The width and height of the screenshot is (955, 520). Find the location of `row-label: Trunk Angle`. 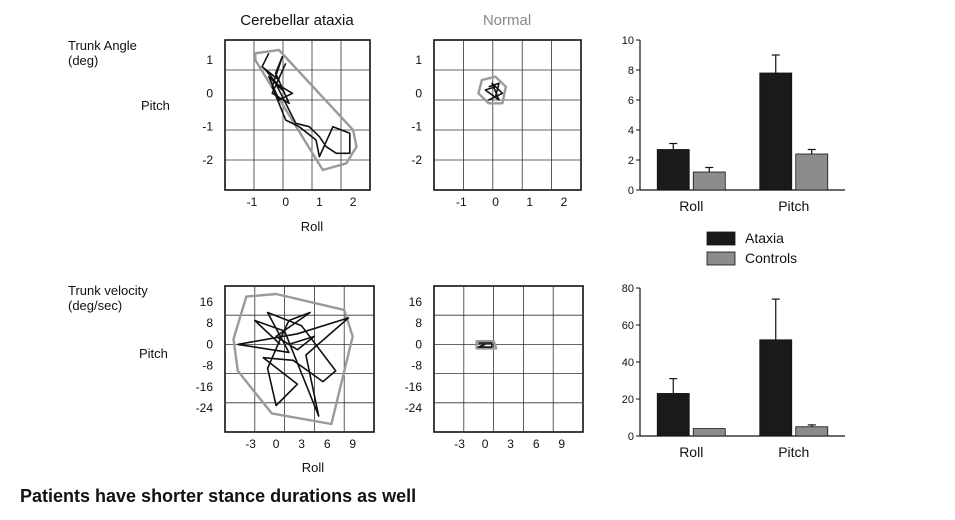

row-label: Trunk Angle is located at coordinates (102, 45).